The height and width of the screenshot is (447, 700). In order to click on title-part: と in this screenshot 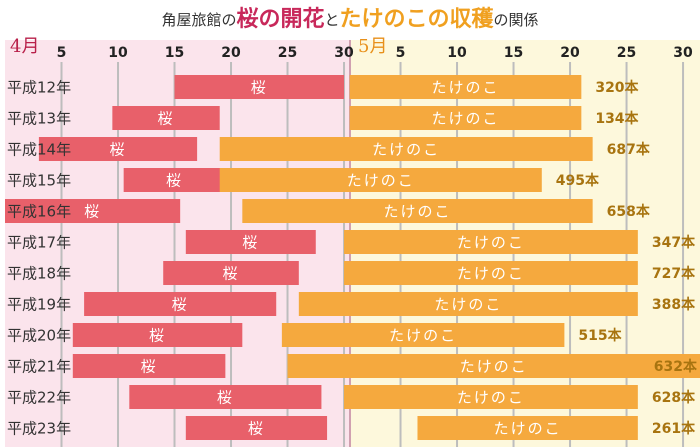, I will do `click(331, 20)`.